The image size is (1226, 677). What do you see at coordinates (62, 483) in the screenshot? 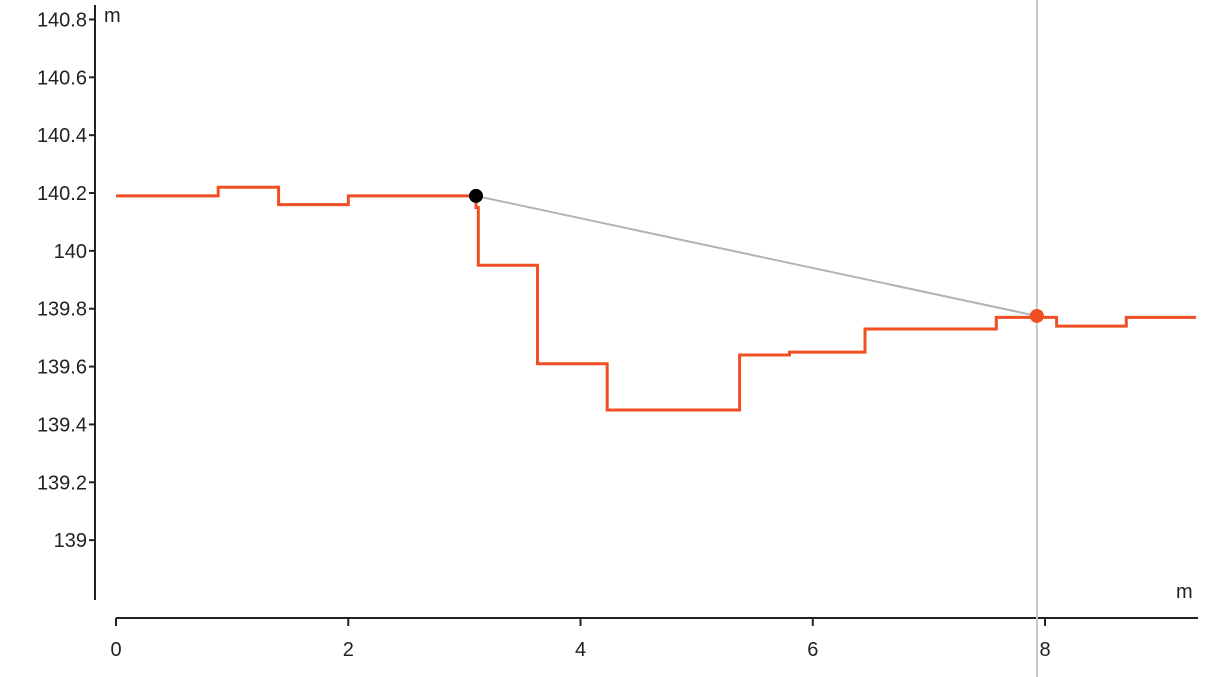
I see `y-tick-label: 139.2` at bounding box center [62, 483].